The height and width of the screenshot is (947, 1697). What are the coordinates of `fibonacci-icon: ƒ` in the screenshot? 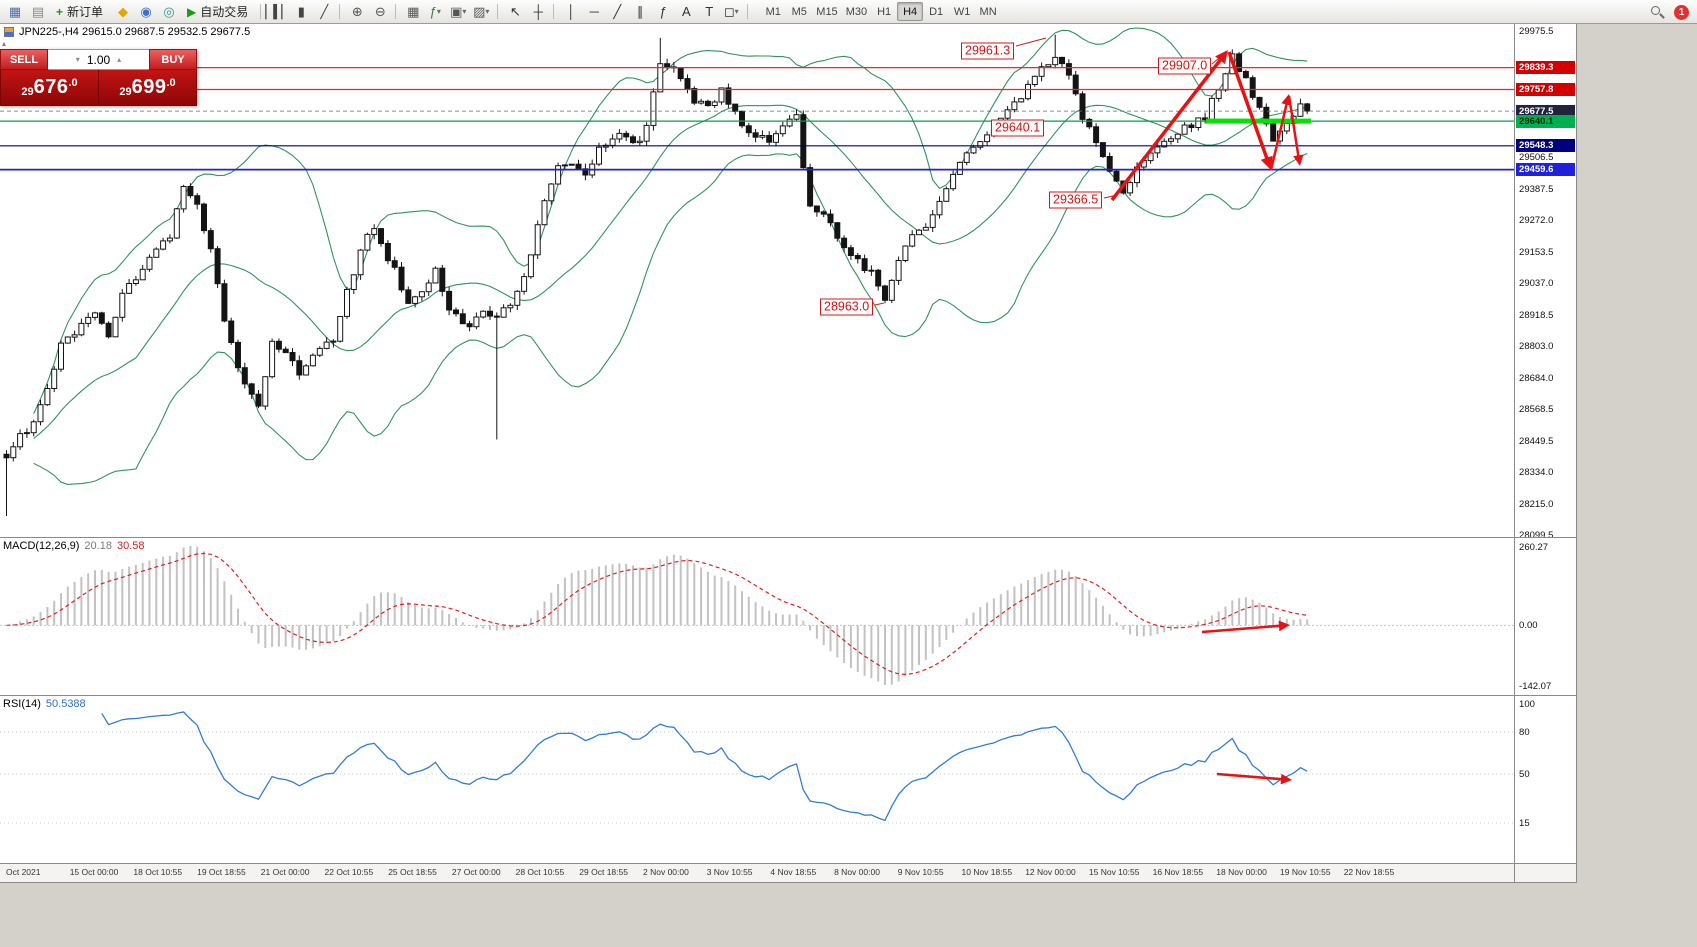 It's located at (662, 12).